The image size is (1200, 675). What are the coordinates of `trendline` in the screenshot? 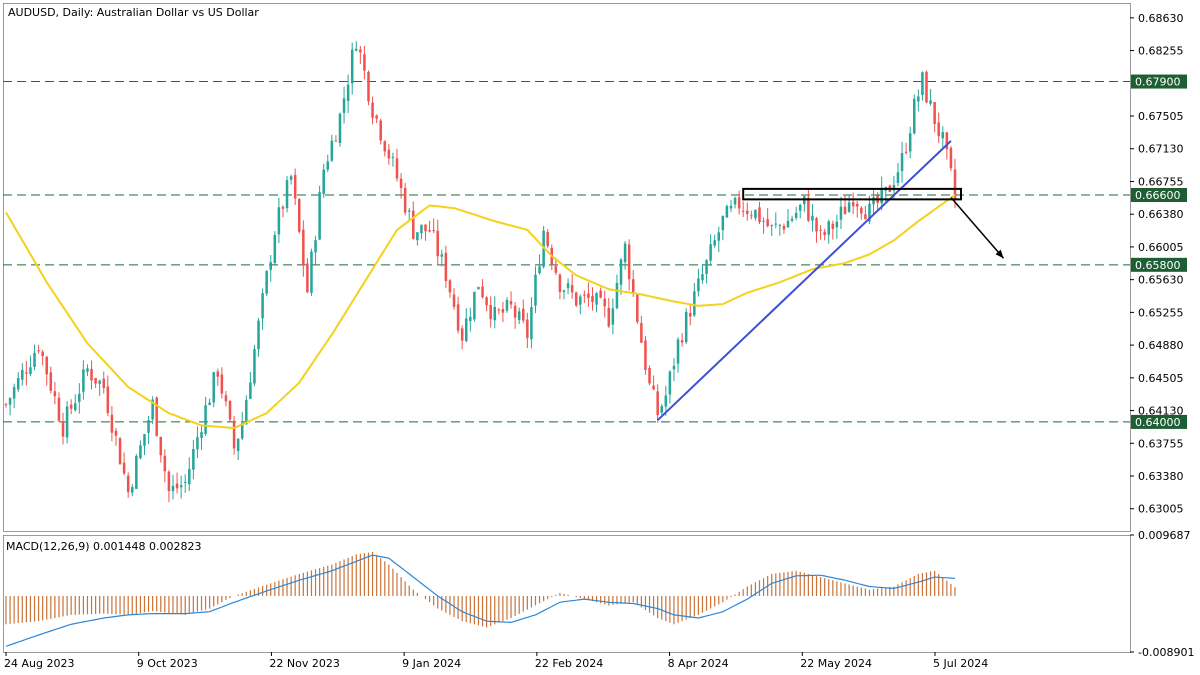 It's located at (804, 280).